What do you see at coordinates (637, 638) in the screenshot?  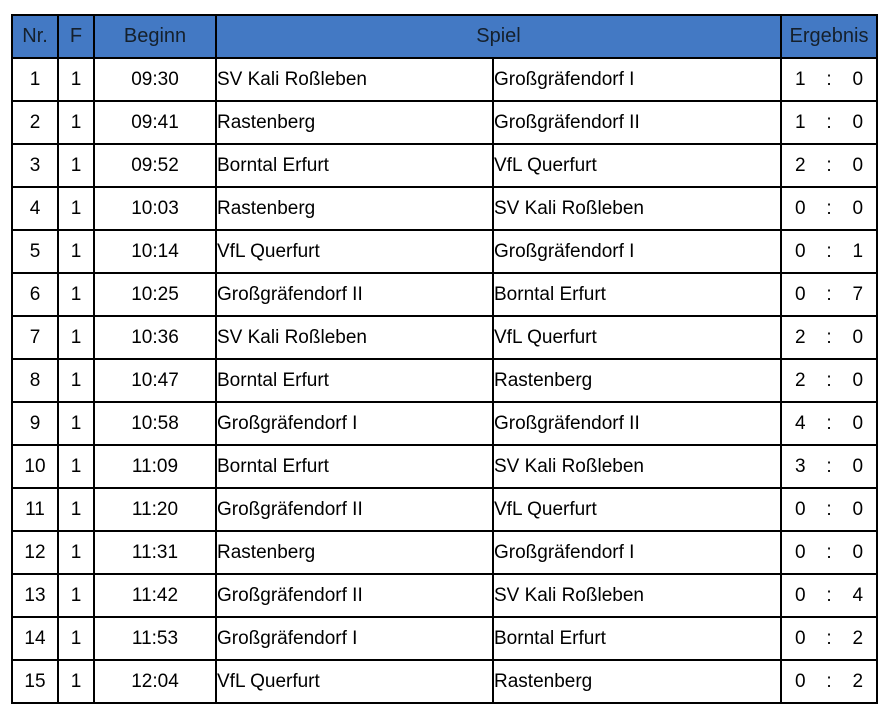 I see `away-team-cell: Borntal Erfurt` at bounding box center [637, 638].